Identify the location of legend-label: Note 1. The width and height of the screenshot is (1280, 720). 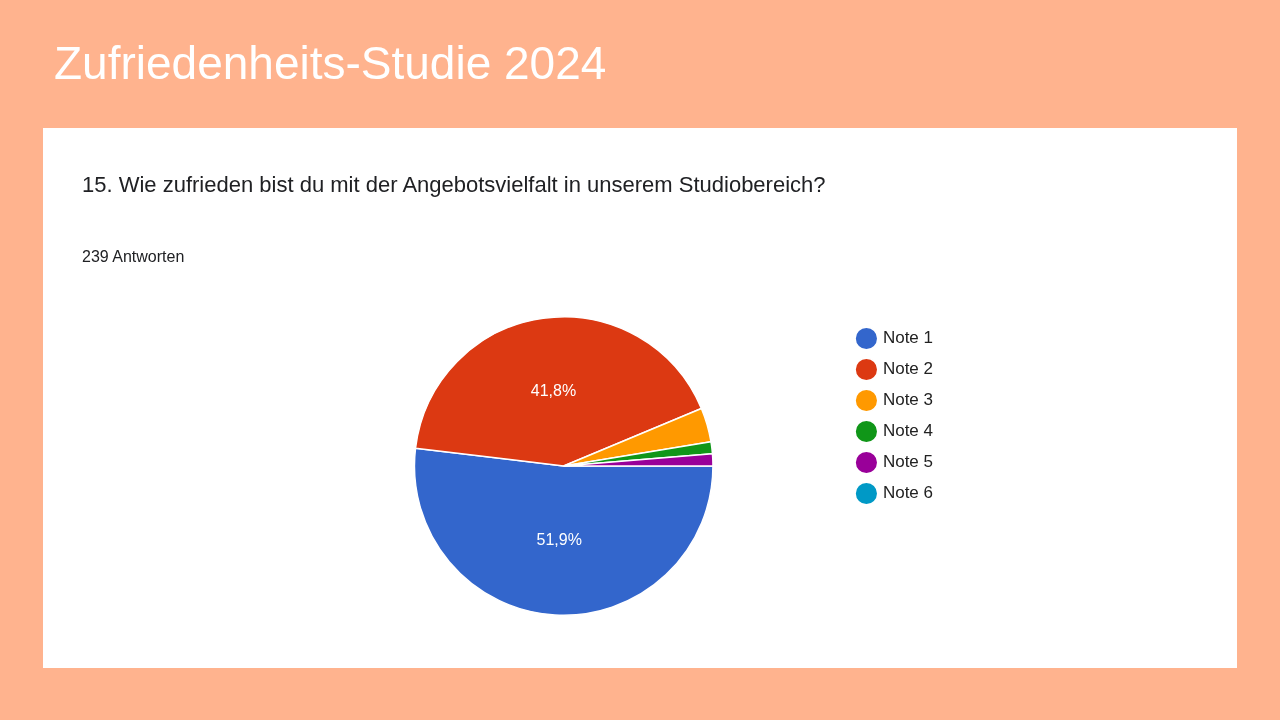
(908, 338).